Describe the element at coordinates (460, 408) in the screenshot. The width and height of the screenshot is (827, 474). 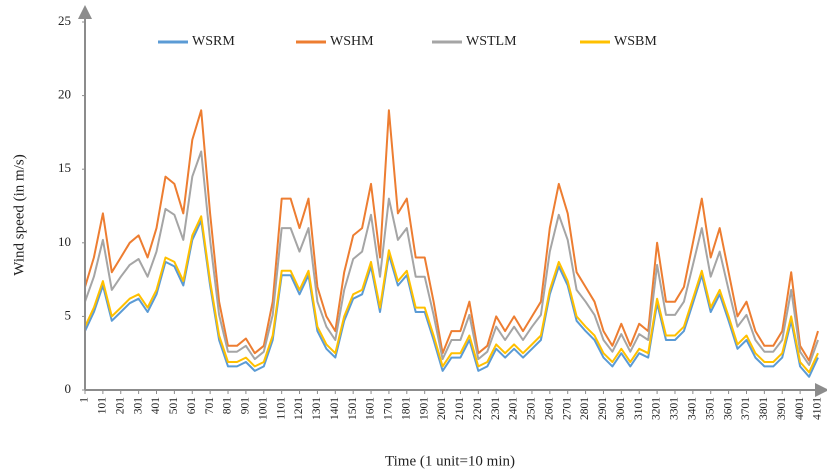
I see `x-tick-label: 2101` at that location.